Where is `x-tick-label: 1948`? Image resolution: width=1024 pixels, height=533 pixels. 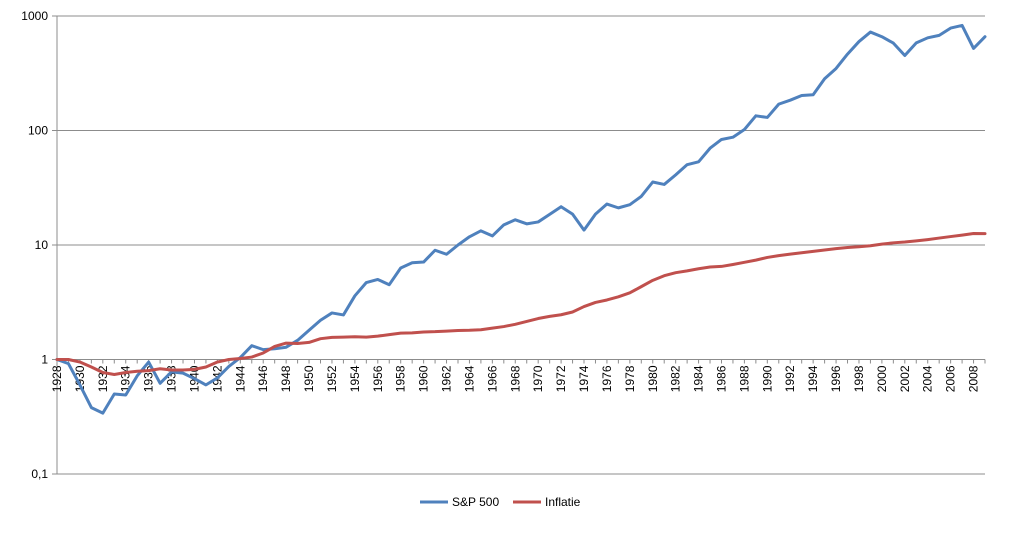
x-tick-label: 1948 is located at coordinates (286, 378).